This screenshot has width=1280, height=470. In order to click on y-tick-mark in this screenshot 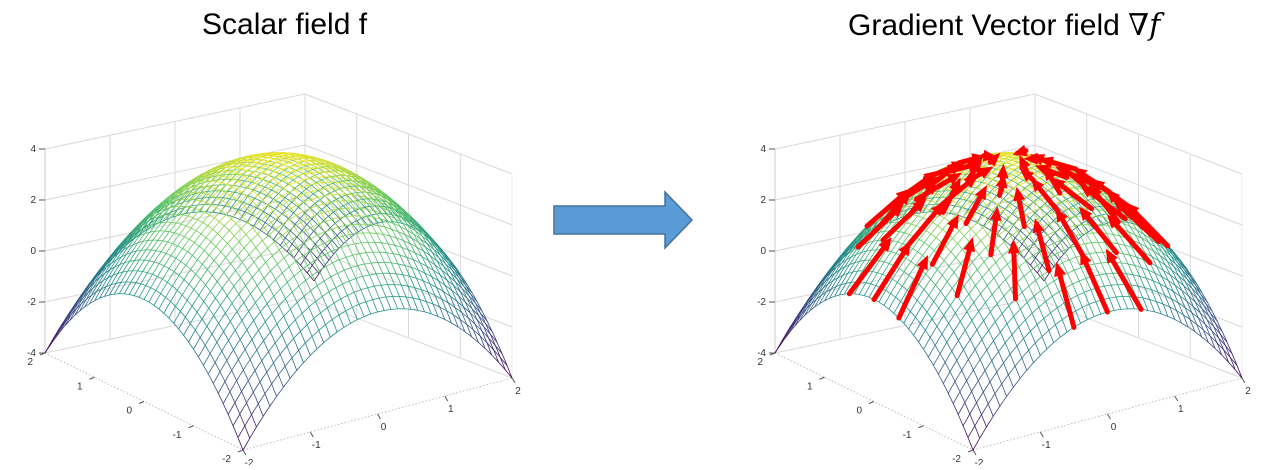, I will do `click(42, 354)`.